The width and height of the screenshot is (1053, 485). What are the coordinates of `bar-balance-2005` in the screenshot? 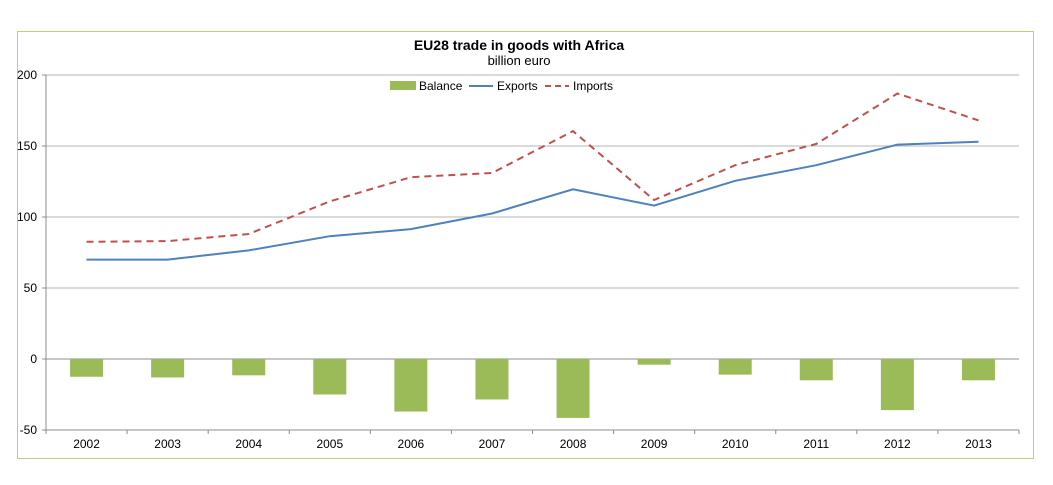 It's located at (330, 377).